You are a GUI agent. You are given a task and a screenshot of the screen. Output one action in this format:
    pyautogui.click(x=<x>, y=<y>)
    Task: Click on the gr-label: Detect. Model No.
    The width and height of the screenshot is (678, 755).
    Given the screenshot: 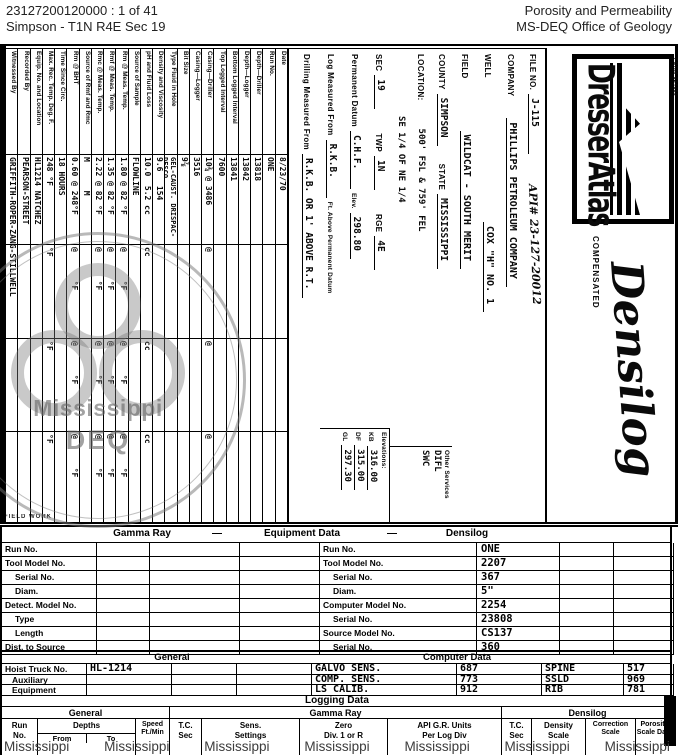 What is the action you would take?
    pyautogui.click(x=49, y=606)
    